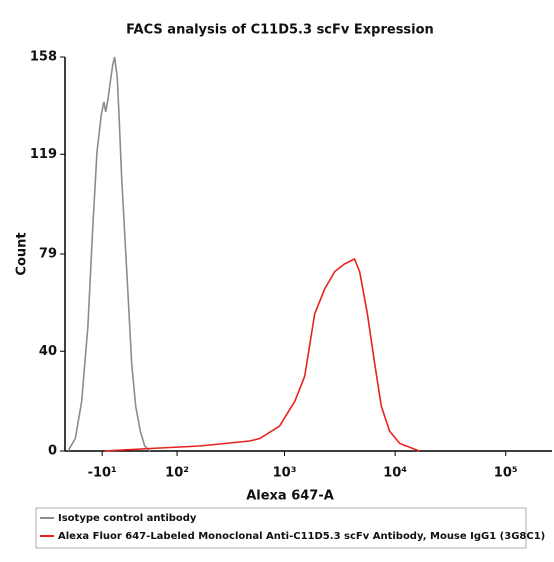 The width and height of the screenshot is (554, 562). I want to click on y-tick-label: 0, so click(52, 451).